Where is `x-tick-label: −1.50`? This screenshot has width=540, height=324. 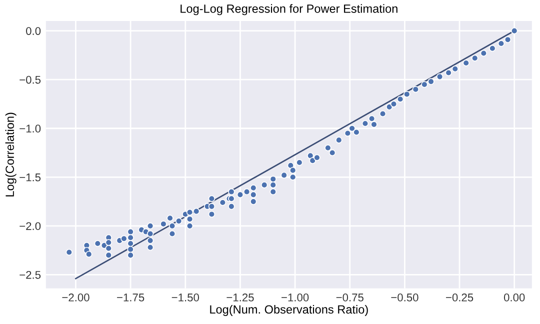
x-tick-label: −1.50 is located at coordinates (186, 298).